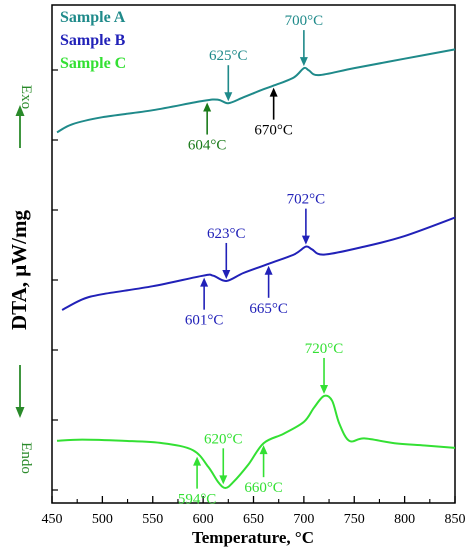 The image size is (470, 550). I want to click on endo-indicator: Endo, so click(24, 419).